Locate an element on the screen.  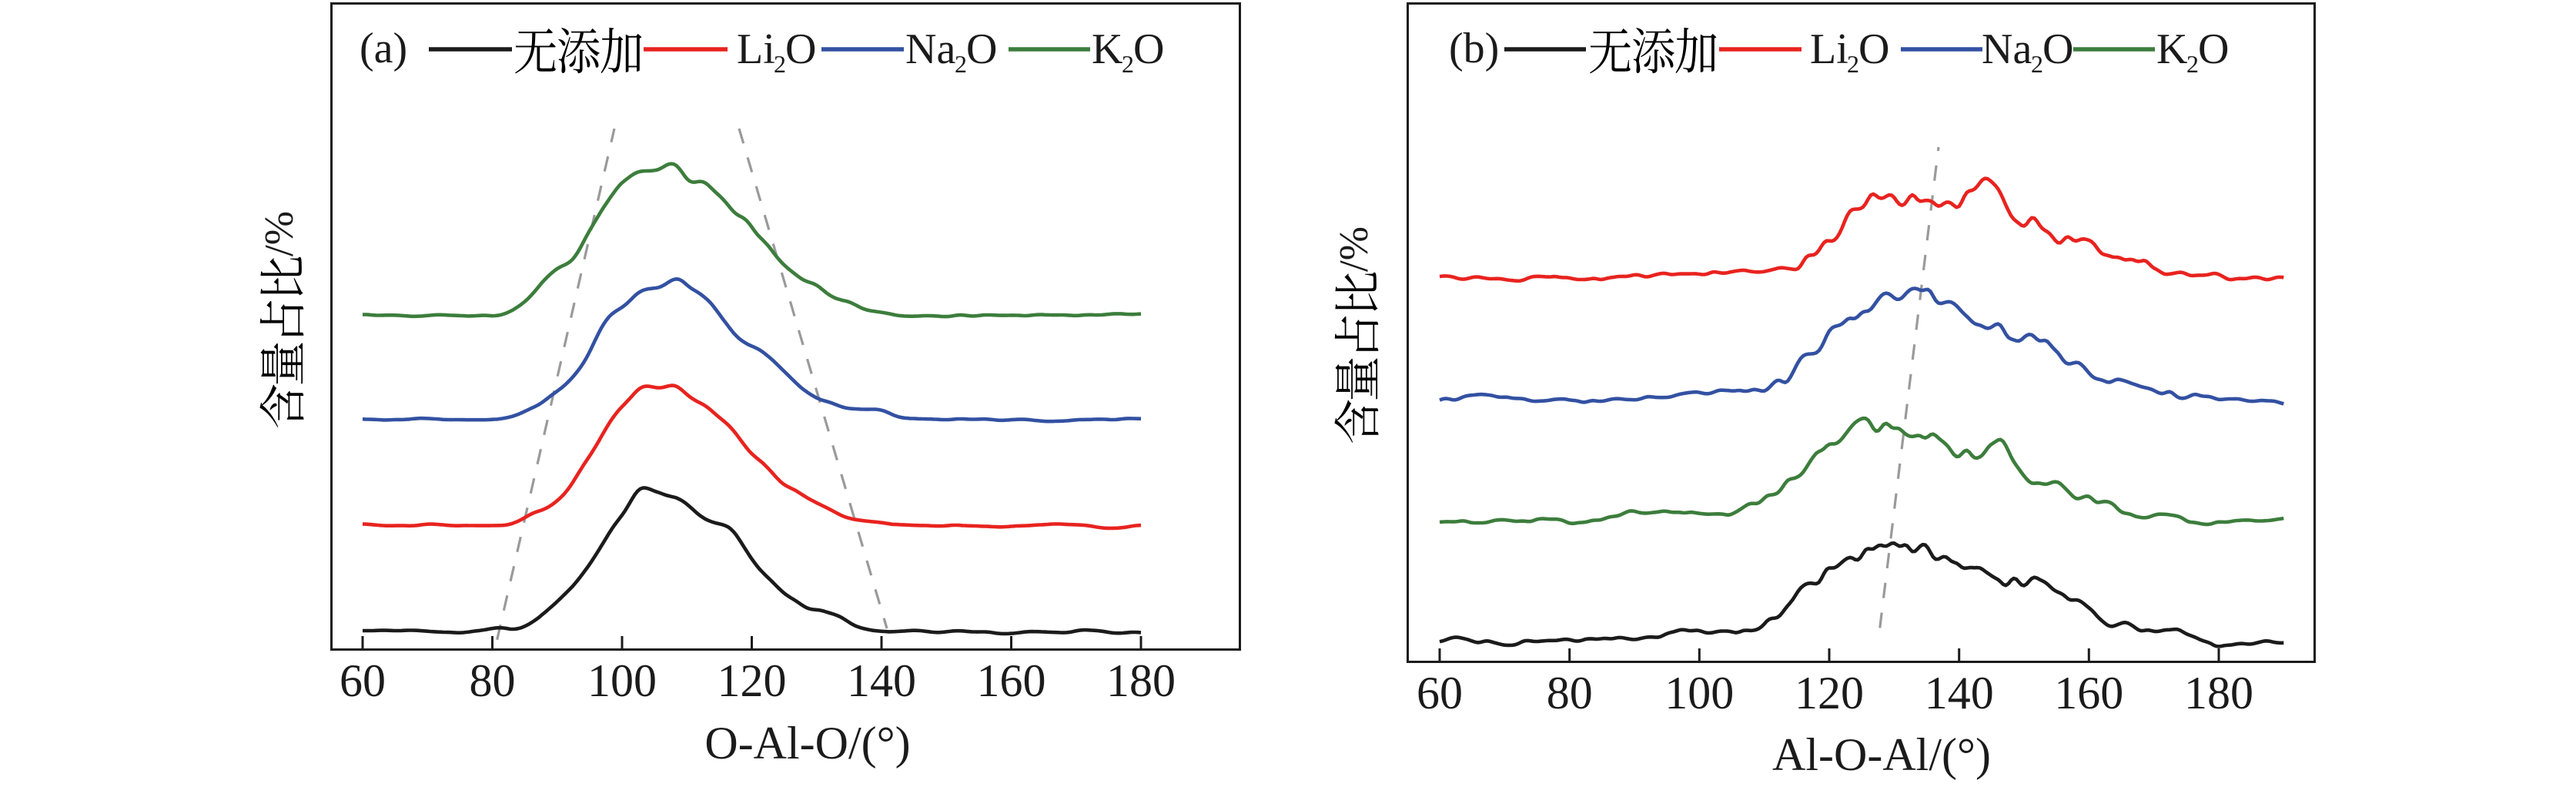
svg-text: (b) is located at coordinates (1474, 48).